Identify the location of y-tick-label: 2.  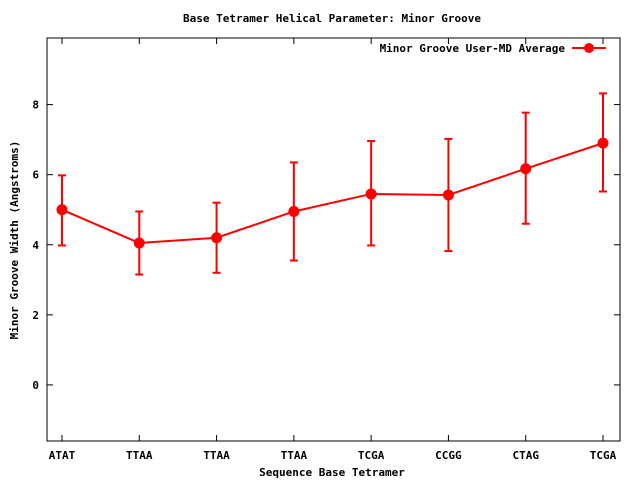
(35, 315).